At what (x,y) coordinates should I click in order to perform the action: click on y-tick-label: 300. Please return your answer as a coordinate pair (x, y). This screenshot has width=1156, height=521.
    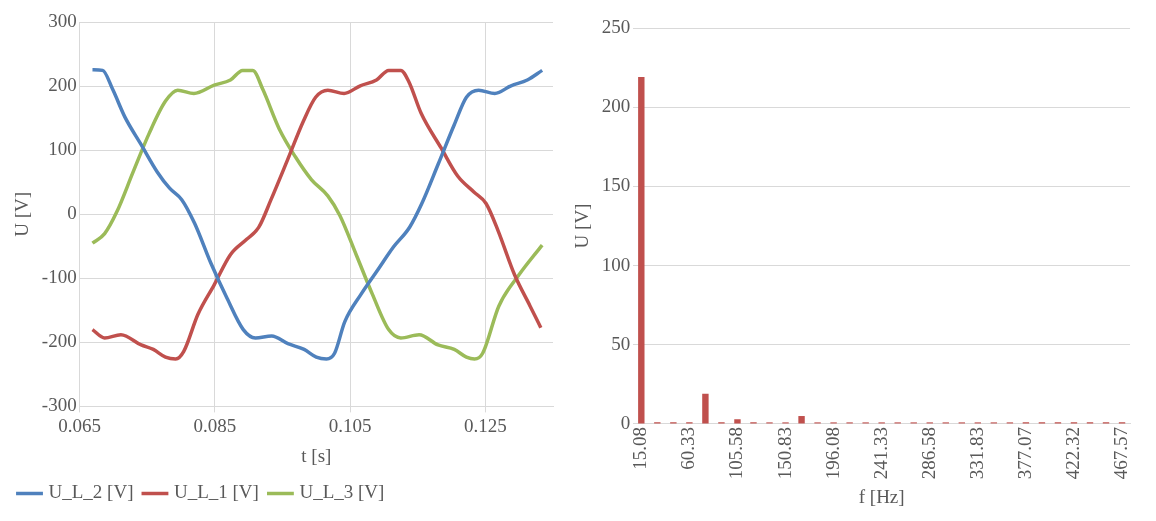
    Looking at the image, I should click on (62, 21).